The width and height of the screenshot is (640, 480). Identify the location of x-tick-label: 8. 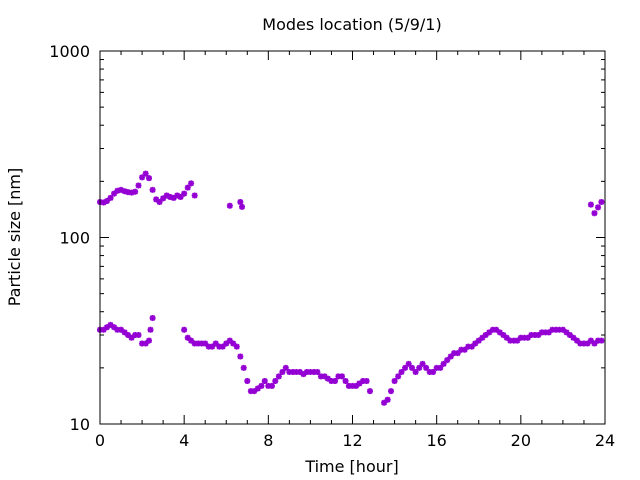
(268, 440).